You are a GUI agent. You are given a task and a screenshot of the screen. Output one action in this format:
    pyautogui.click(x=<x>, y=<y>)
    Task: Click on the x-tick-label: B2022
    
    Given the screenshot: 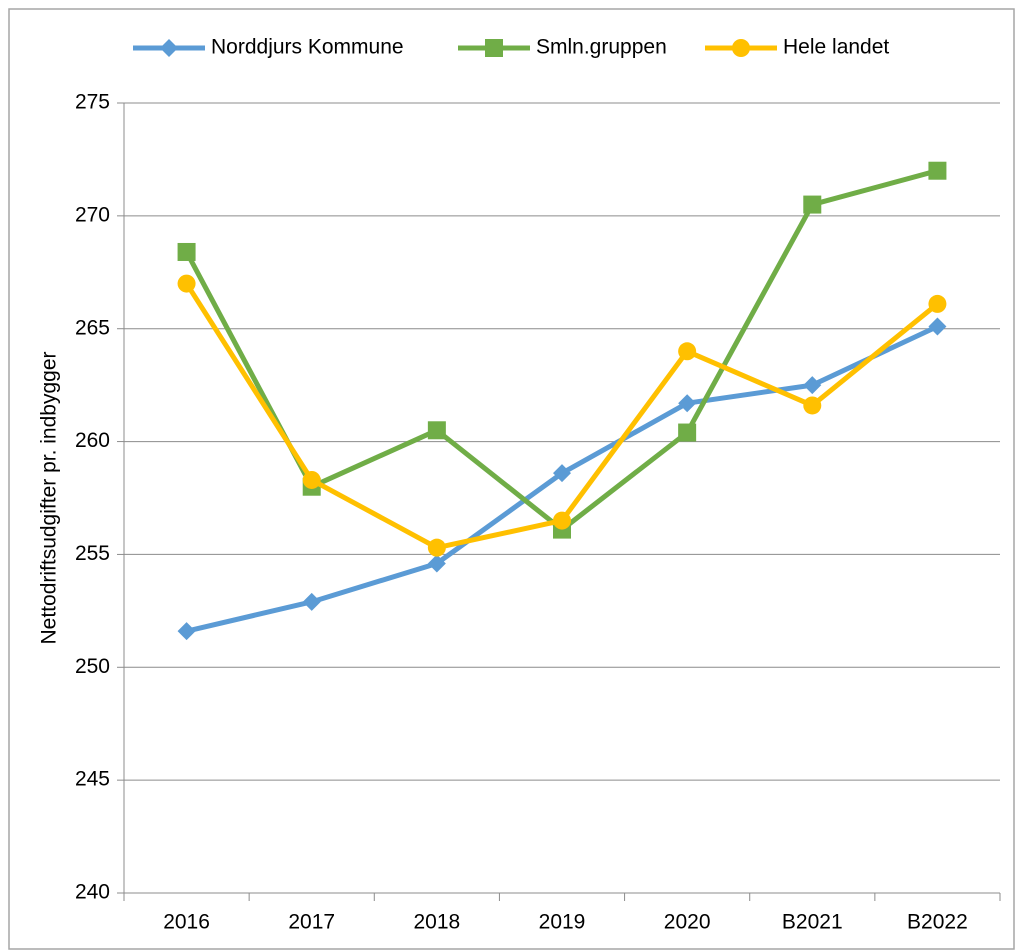 What is the action you would take?
    pyautogui.click(x=937, y=922)
    